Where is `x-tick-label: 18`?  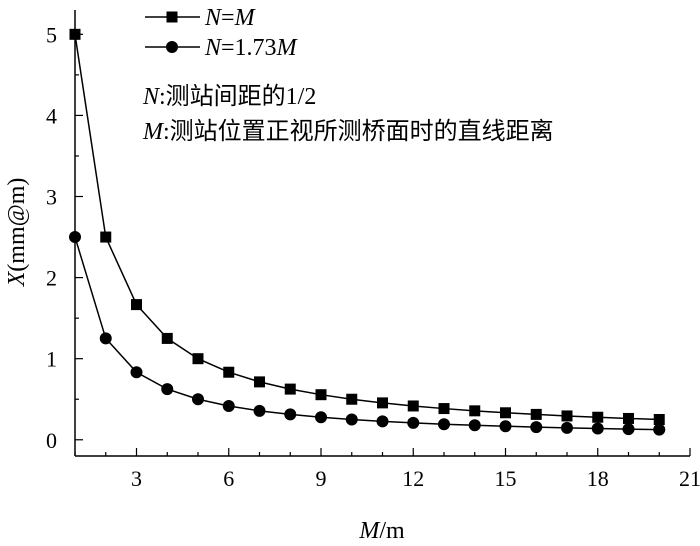 x-tick-label: 18 is located at coordinates (598, 478).